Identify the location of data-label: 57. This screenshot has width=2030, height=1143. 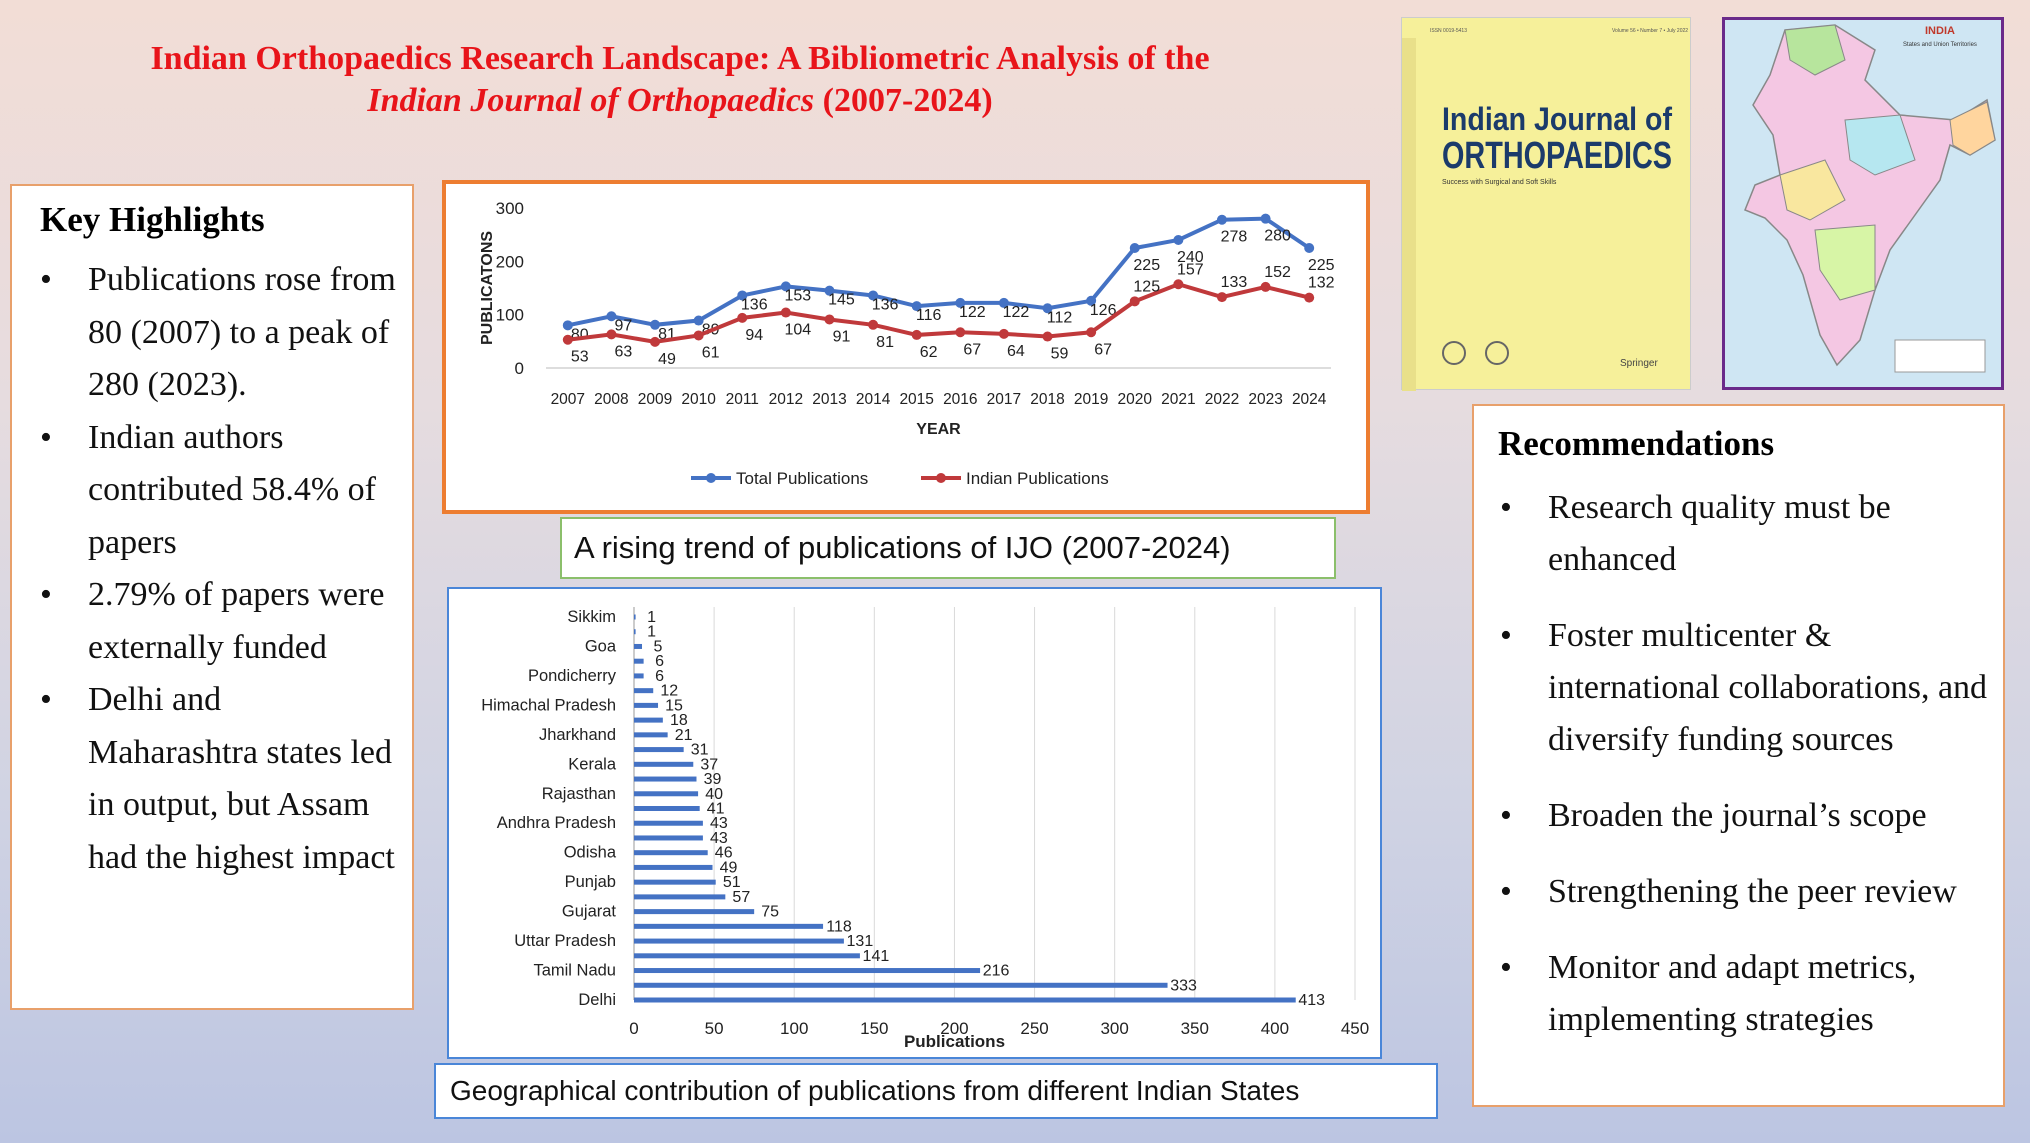
(741, 897).